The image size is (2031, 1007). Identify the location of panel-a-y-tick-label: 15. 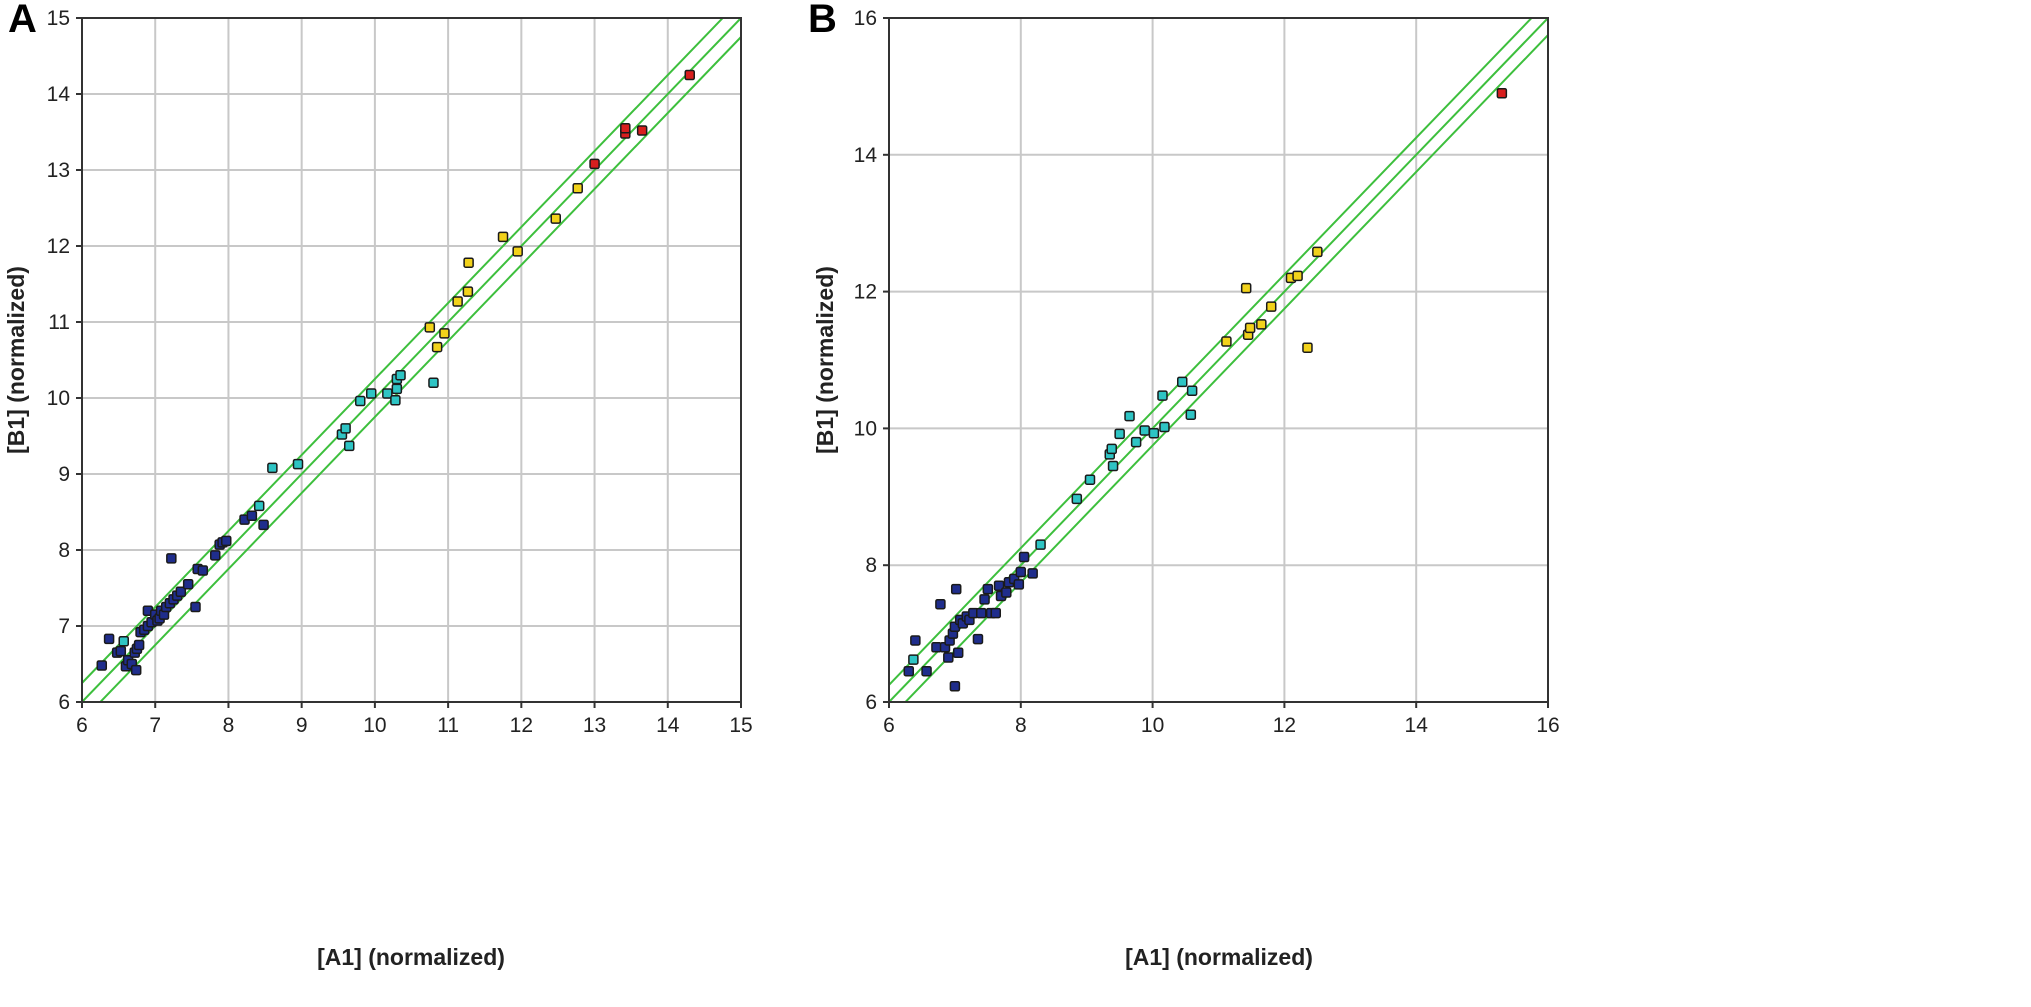
(58, 18).